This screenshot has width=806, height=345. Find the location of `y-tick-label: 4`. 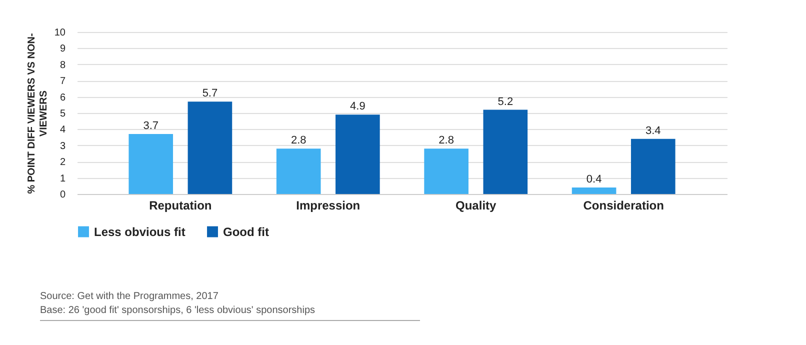

y-tick-label: 4 is located at coordinates (63, 130).